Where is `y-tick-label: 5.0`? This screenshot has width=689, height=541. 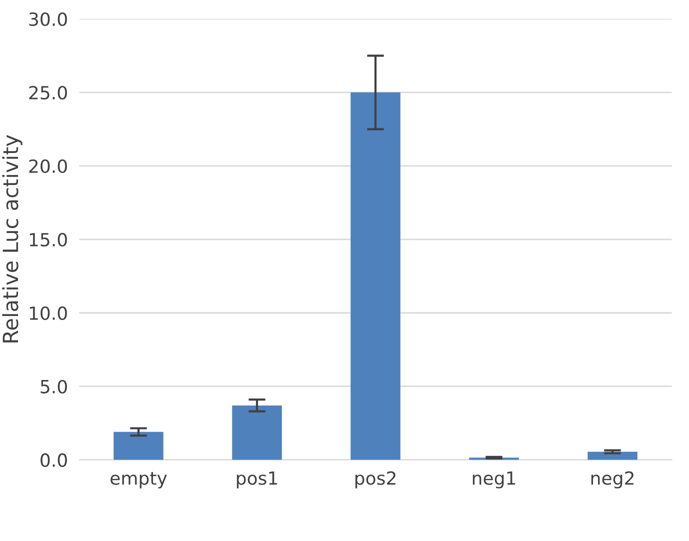
y-tick-label: 5.0 is located at coordinates (53, 387).